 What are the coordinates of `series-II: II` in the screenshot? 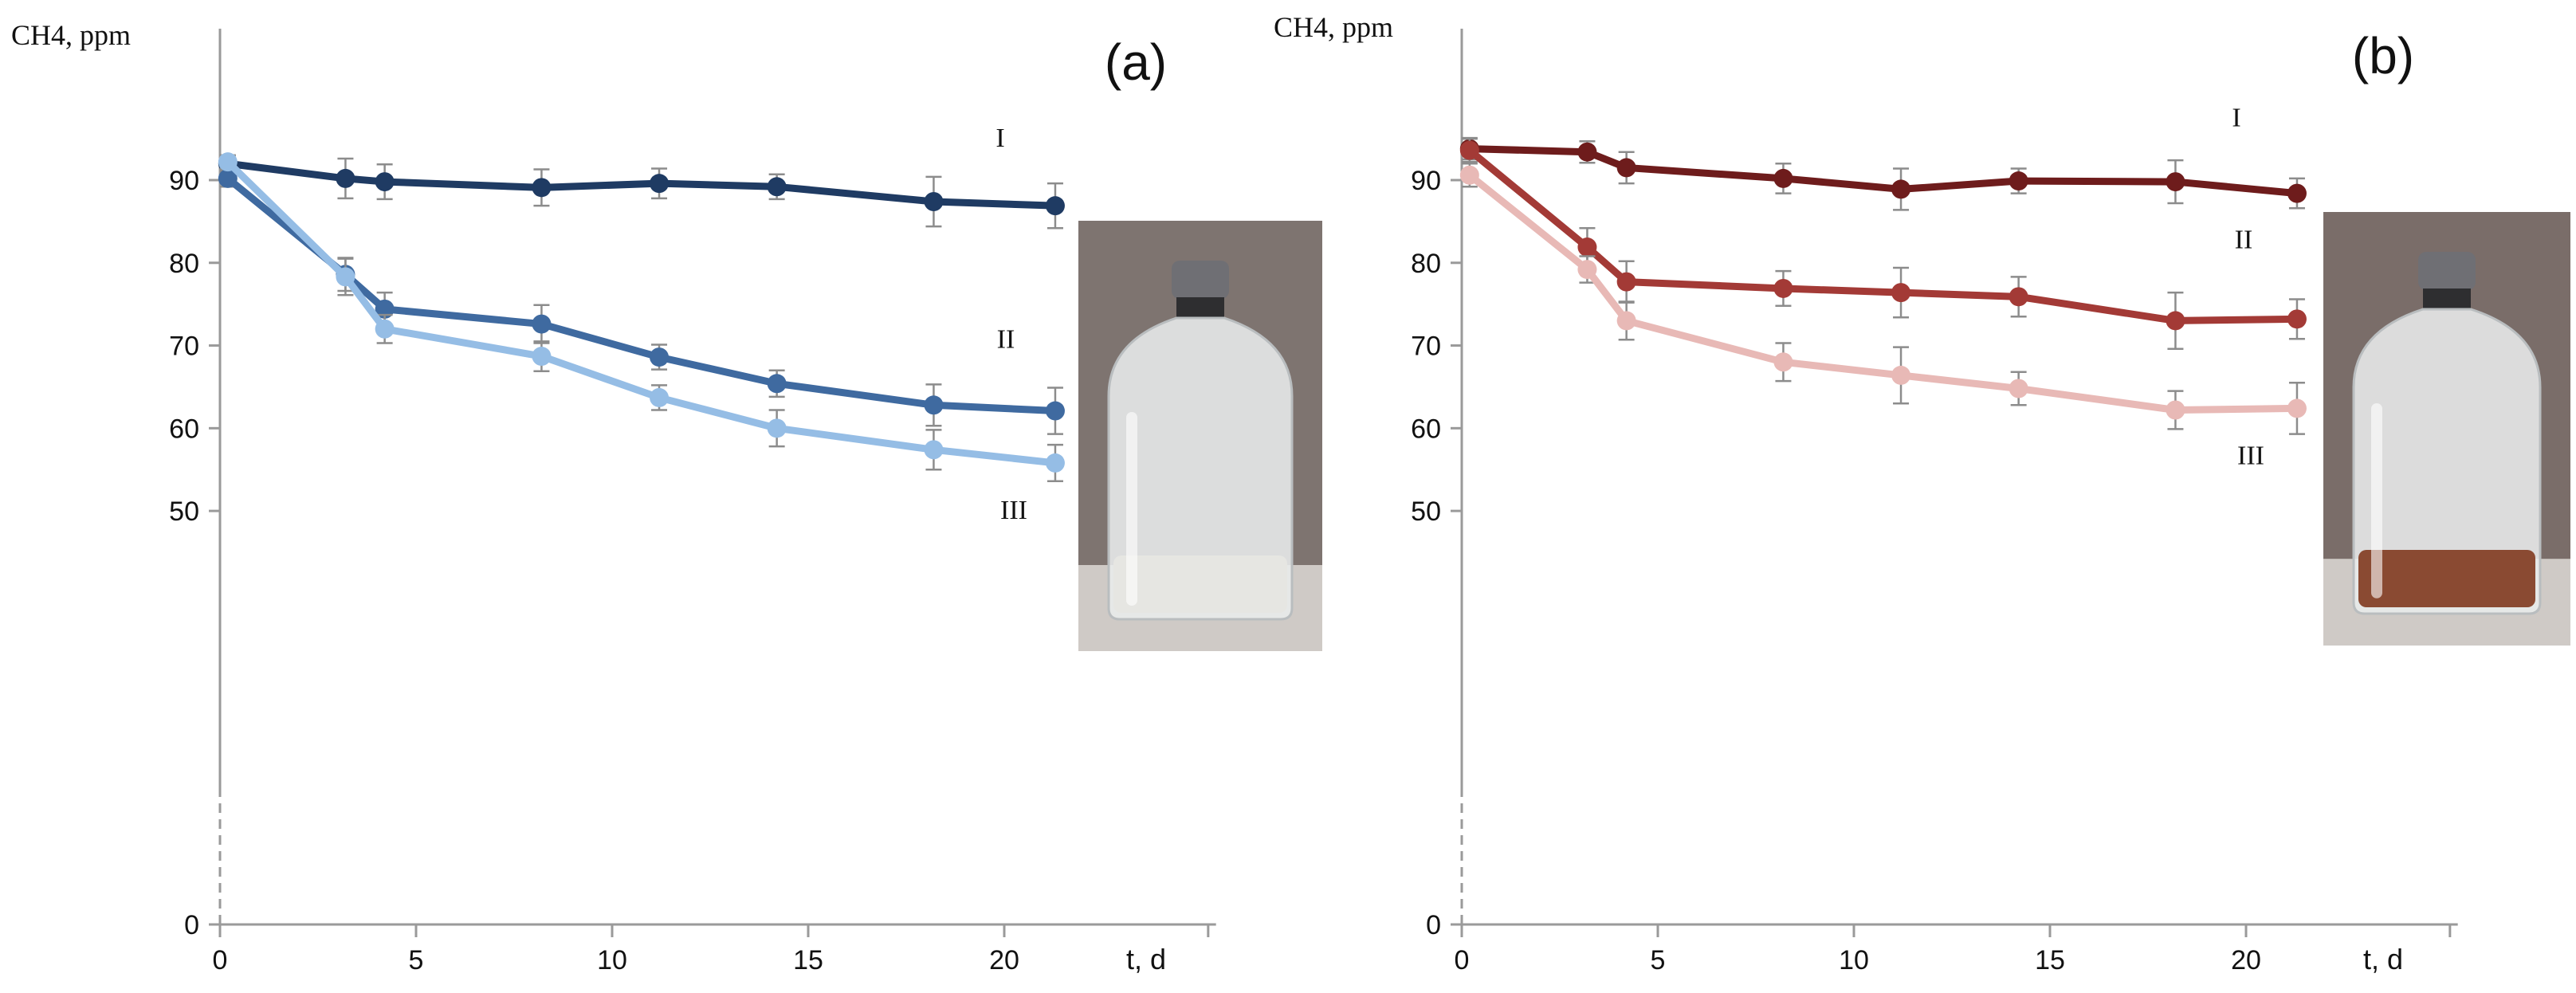 It's located at (1883, 243).